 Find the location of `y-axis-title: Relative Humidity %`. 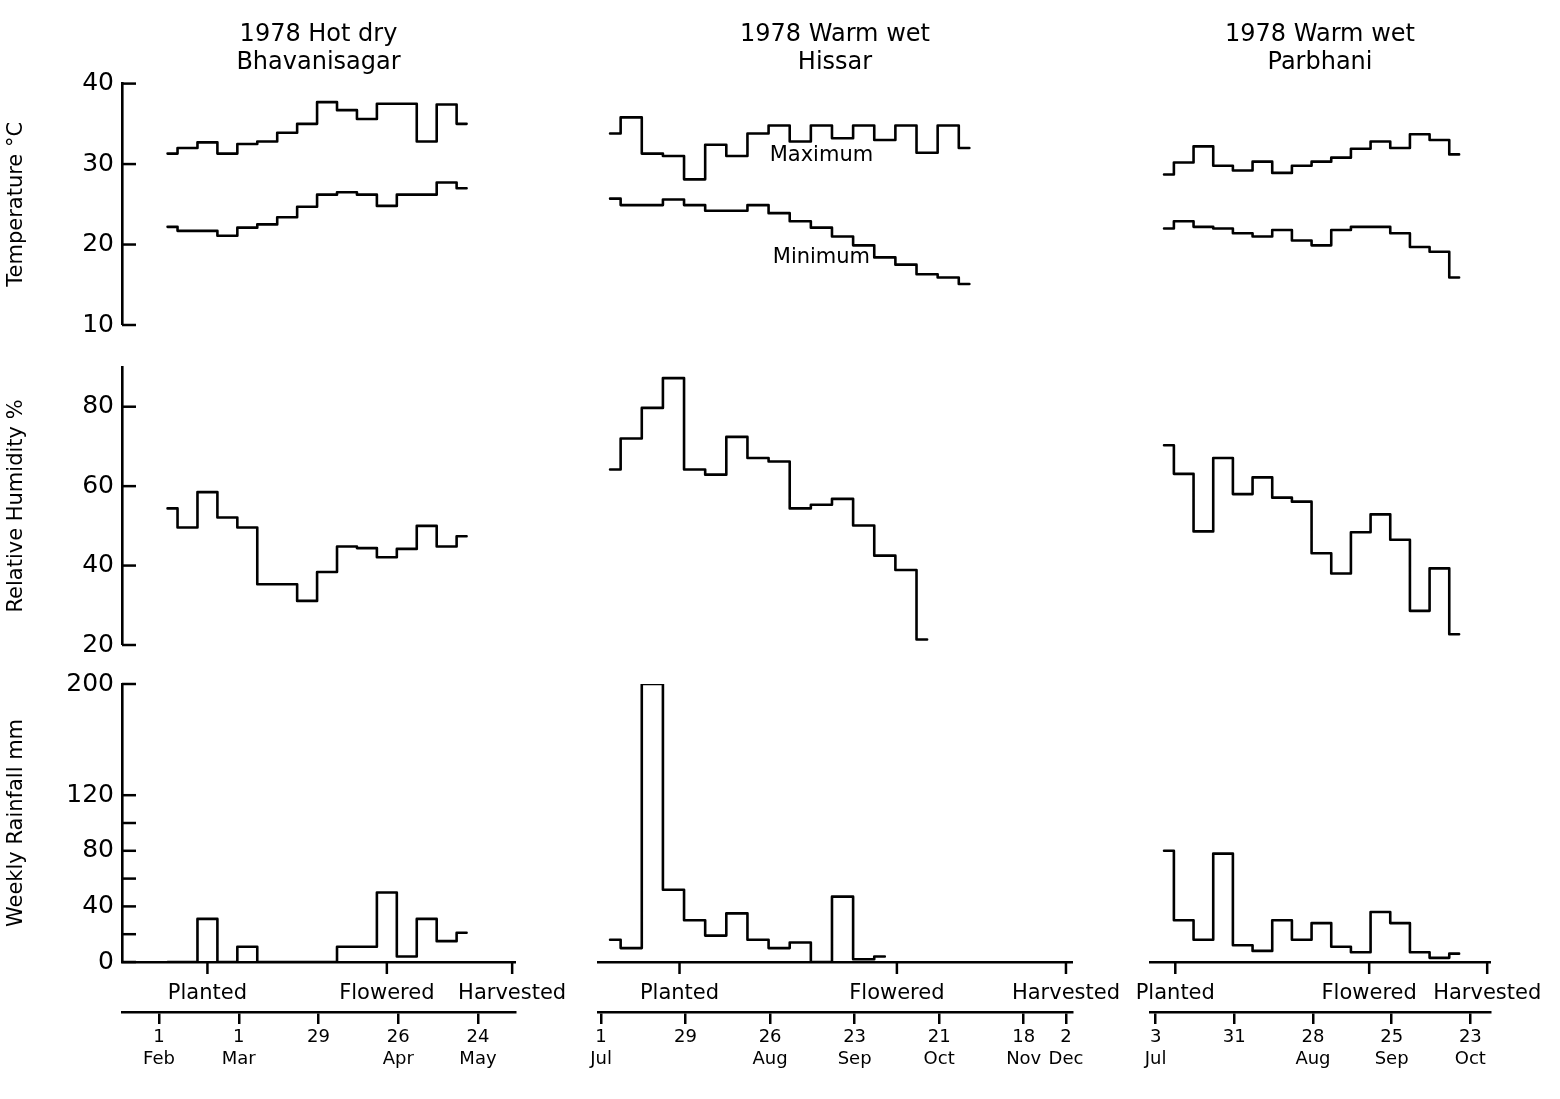

y-axis-title: Relative Humidity % is located at coordinates (15, 506).